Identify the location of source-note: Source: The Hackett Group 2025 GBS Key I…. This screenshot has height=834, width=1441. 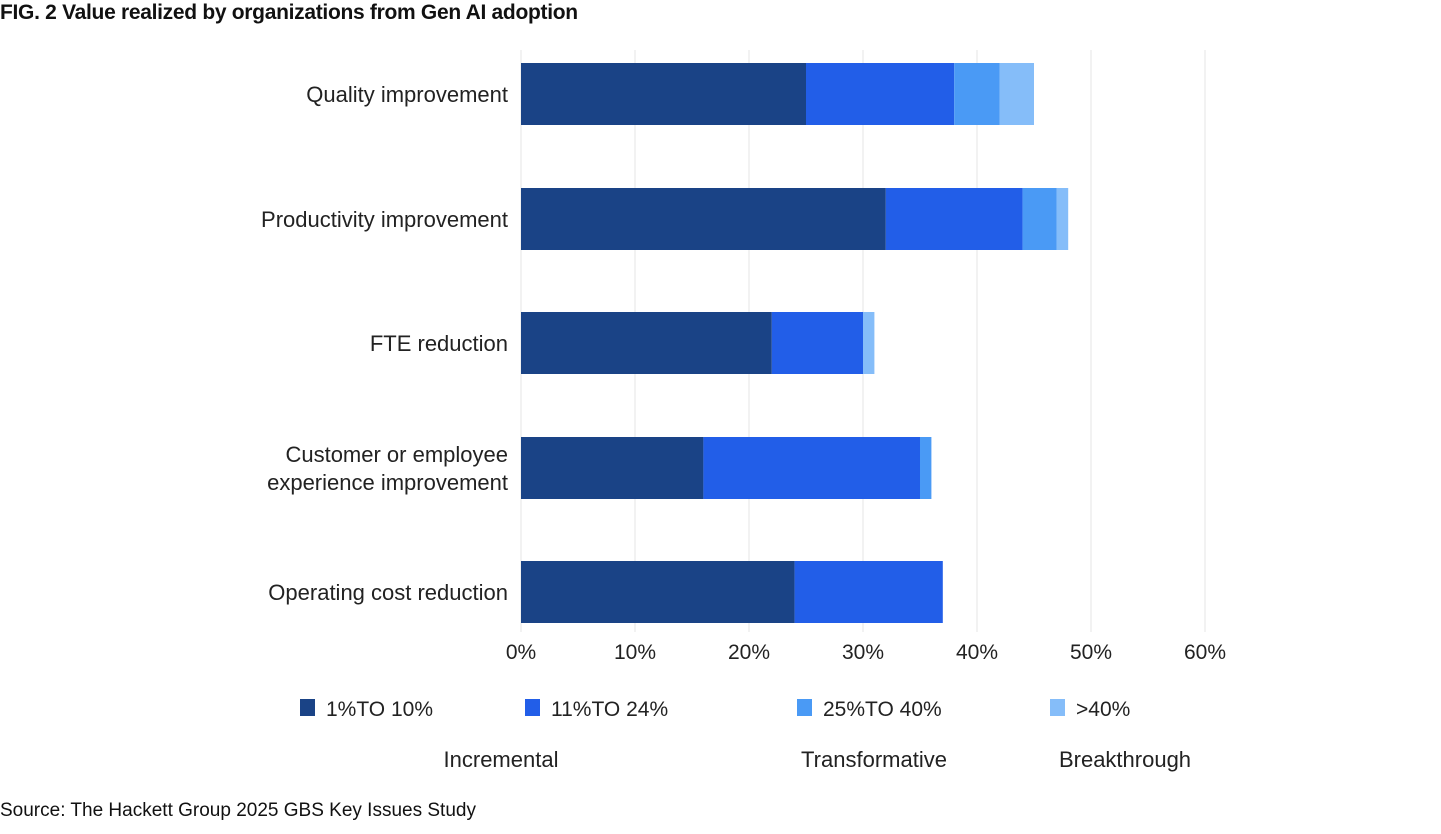
(238, 810).